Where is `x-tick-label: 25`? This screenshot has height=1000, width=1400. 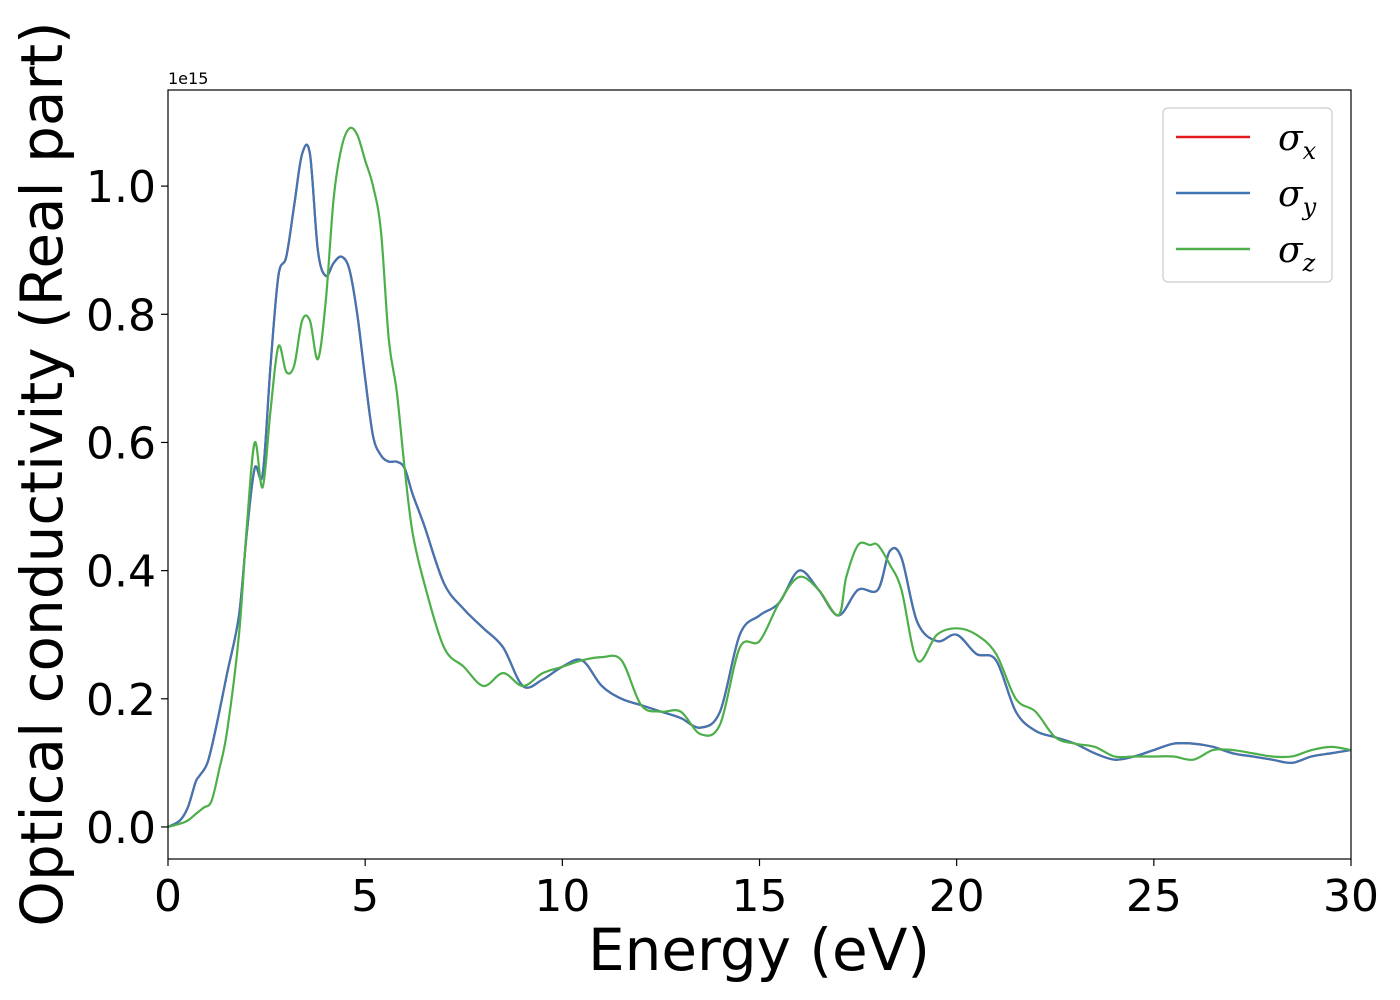 x-tick-label: 25 is located at coordinates (1154, 896).